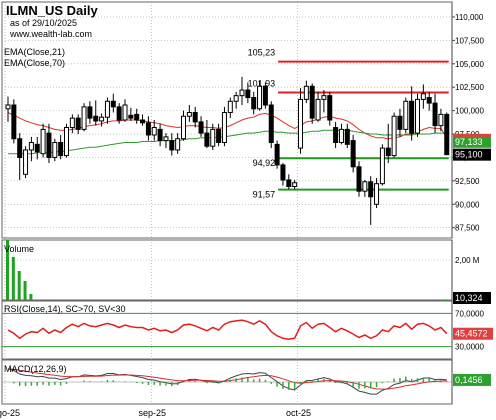 This screenshot has width=496, height=420. I want to click on x-tick-label: oct-25, so click(298, 413).